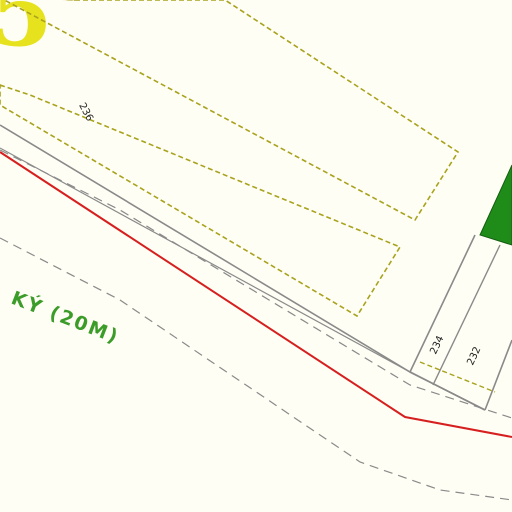 This screenshot has height=512, width=512. What do you see at coordinates (495, 205) in the screenshot?
I see `green-area` at bounding box center [495, 205].